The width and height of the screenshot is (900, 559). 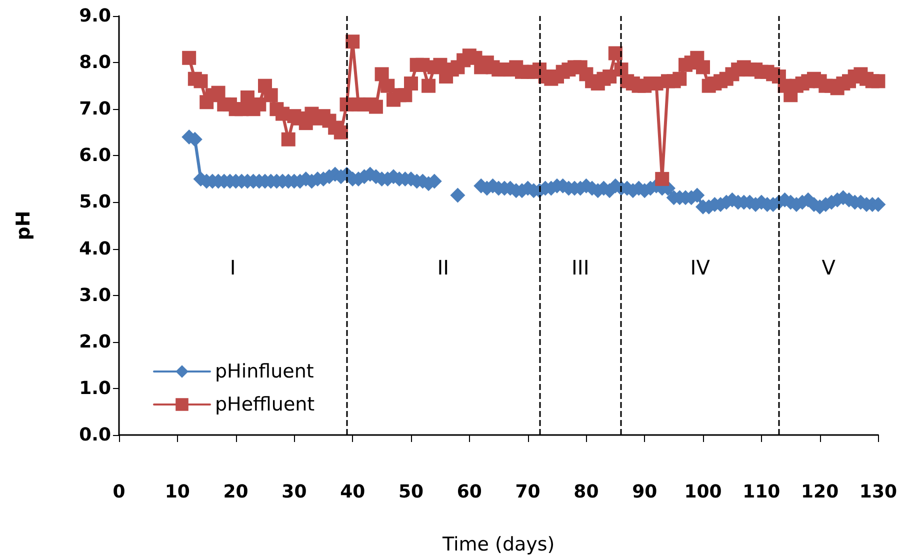 What do you see at coordinates (235, 492) in the screenshot?
I see `x-tick-label: 20` at bounding box center [235, 492].